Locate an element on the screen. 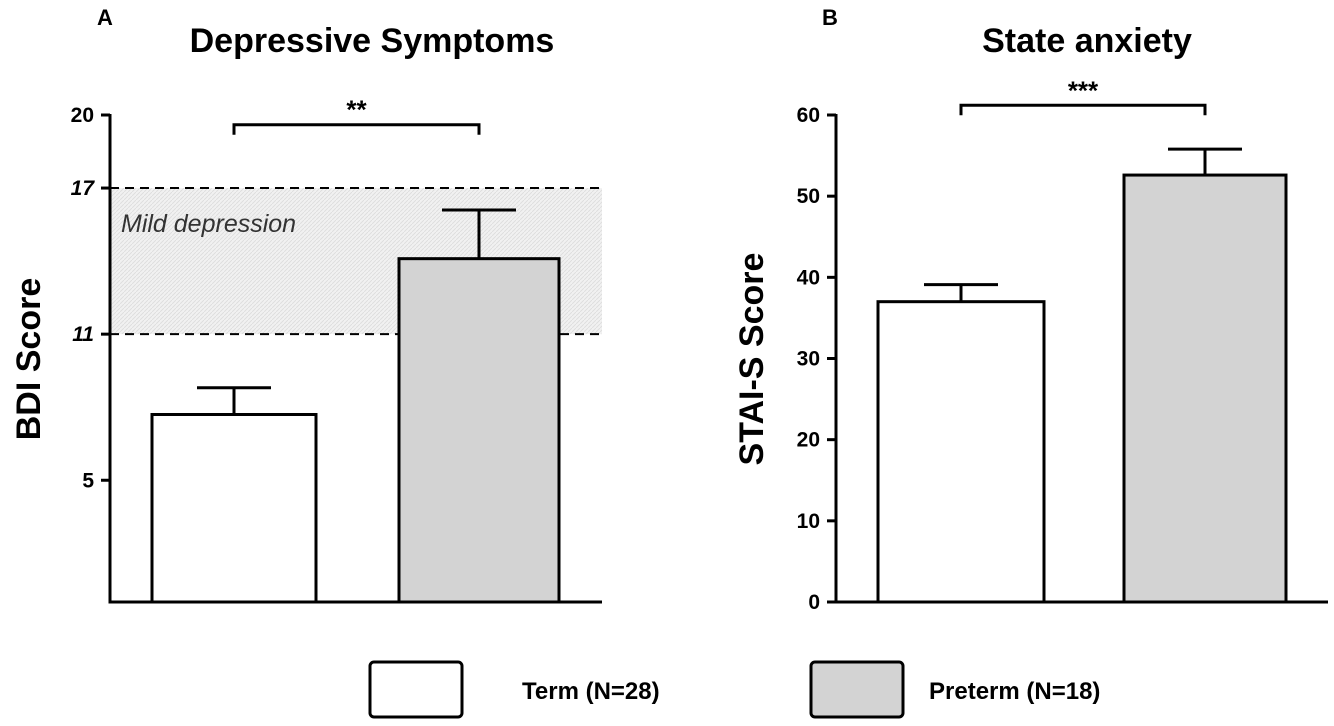 This screenshot has height=726, width=1334. y-tick-label-10: 10 is located at coordinates (808, 521).